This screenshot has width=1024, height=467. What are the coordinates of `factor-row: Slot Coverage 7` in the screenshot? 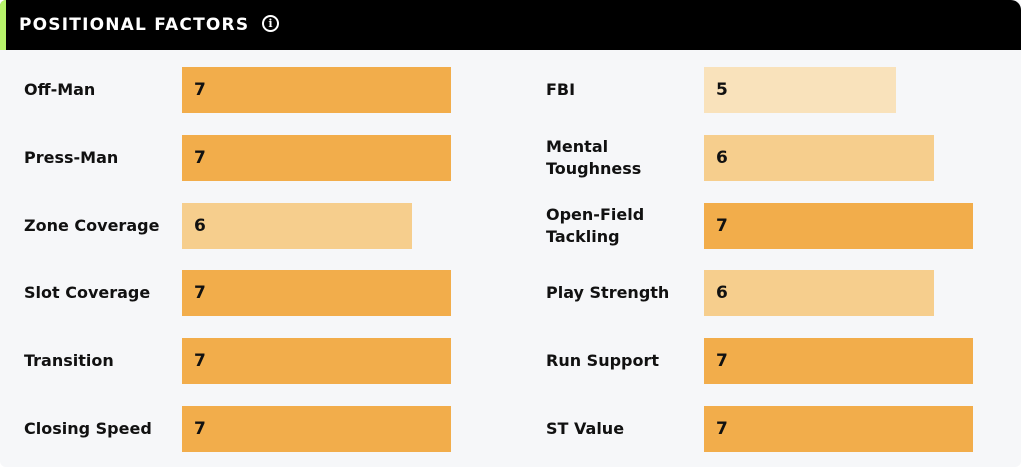 It's located at (254, 293).